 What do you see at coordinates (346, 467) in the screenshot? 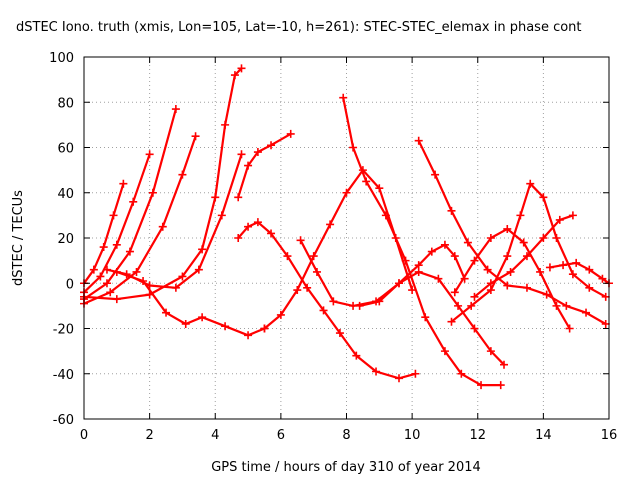
I see `x-axis-label: GPS time / hours of day 310 of year 2014` at bounding box center [346, 467].